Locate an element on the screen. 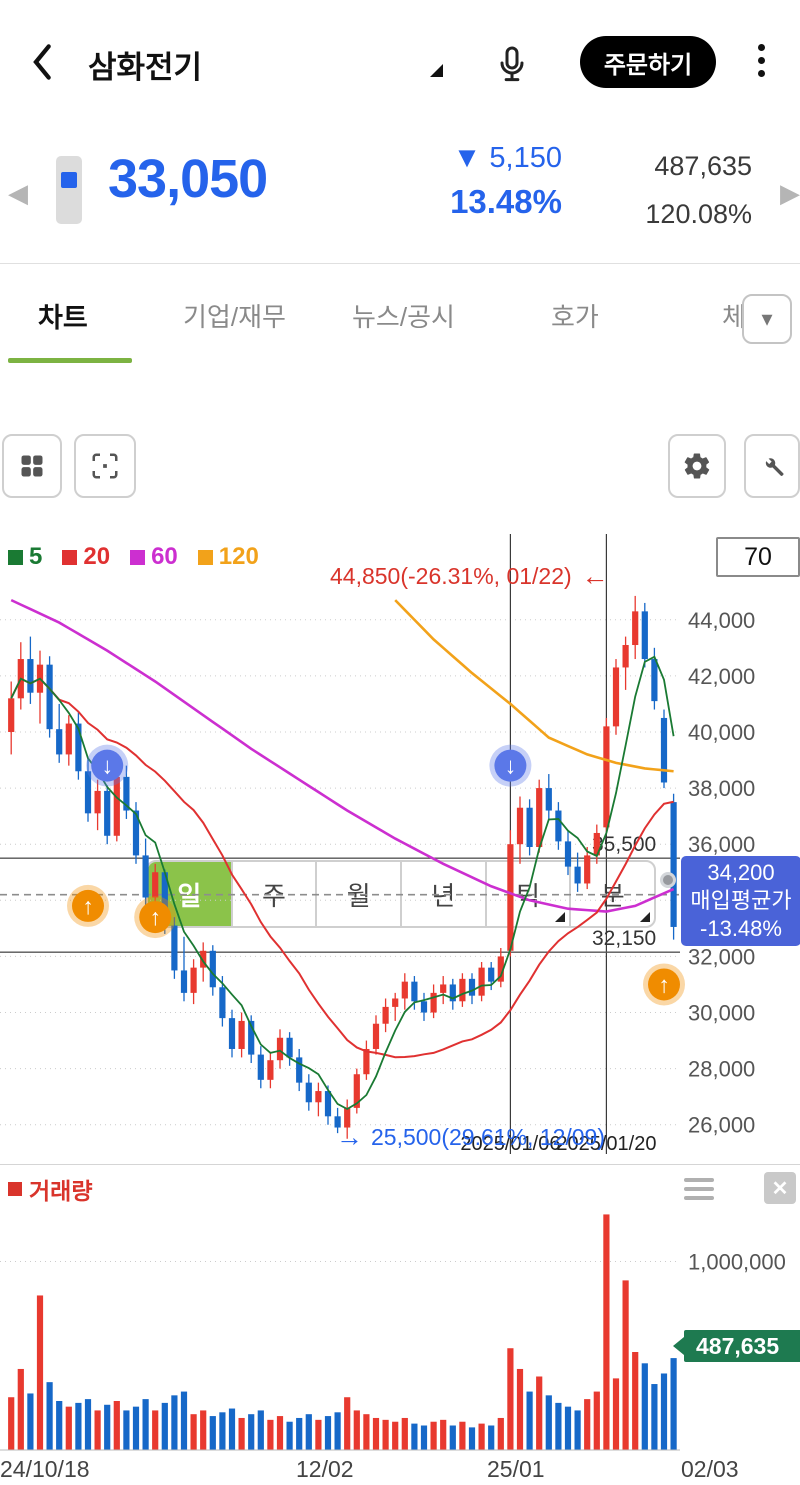 The width and height of the screenshot is (800, 1485). current-volume-badge: 487,635 is located at coordinates (742, 1346).